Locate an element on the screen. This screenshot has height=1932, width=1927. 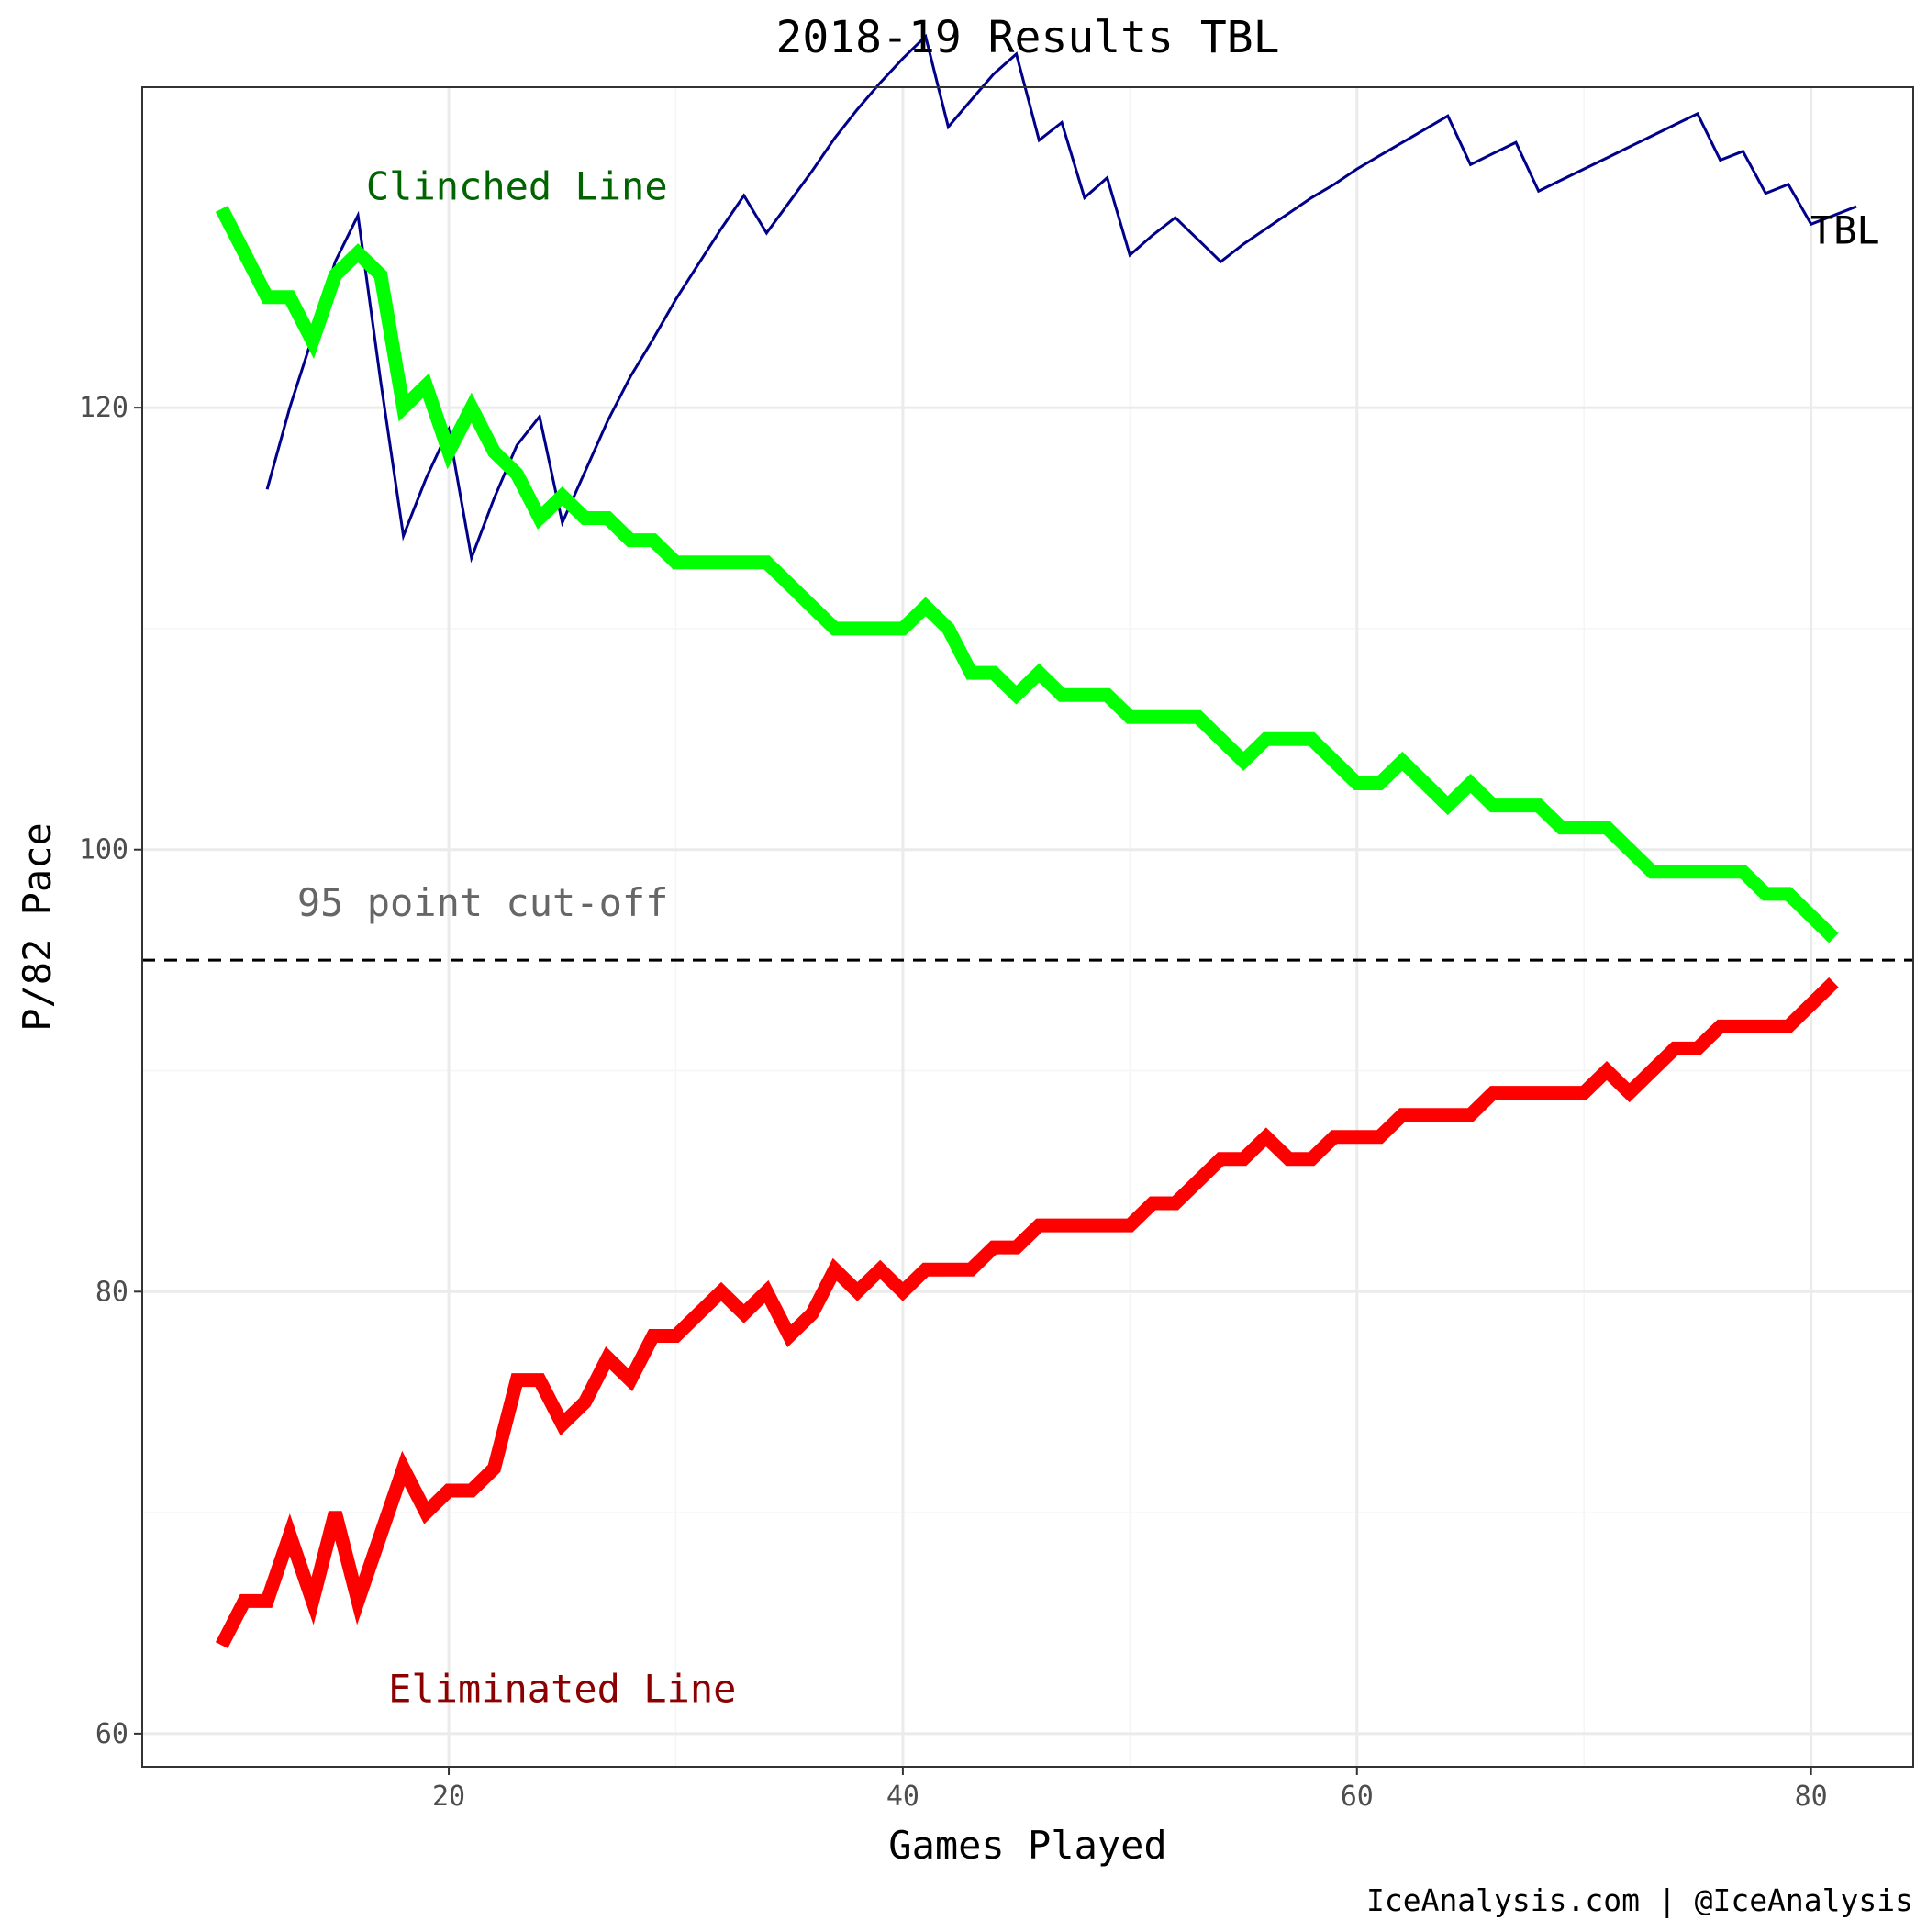
series-label-eliminated-line: Eliminated Line is located at coordinates (562, 1689).